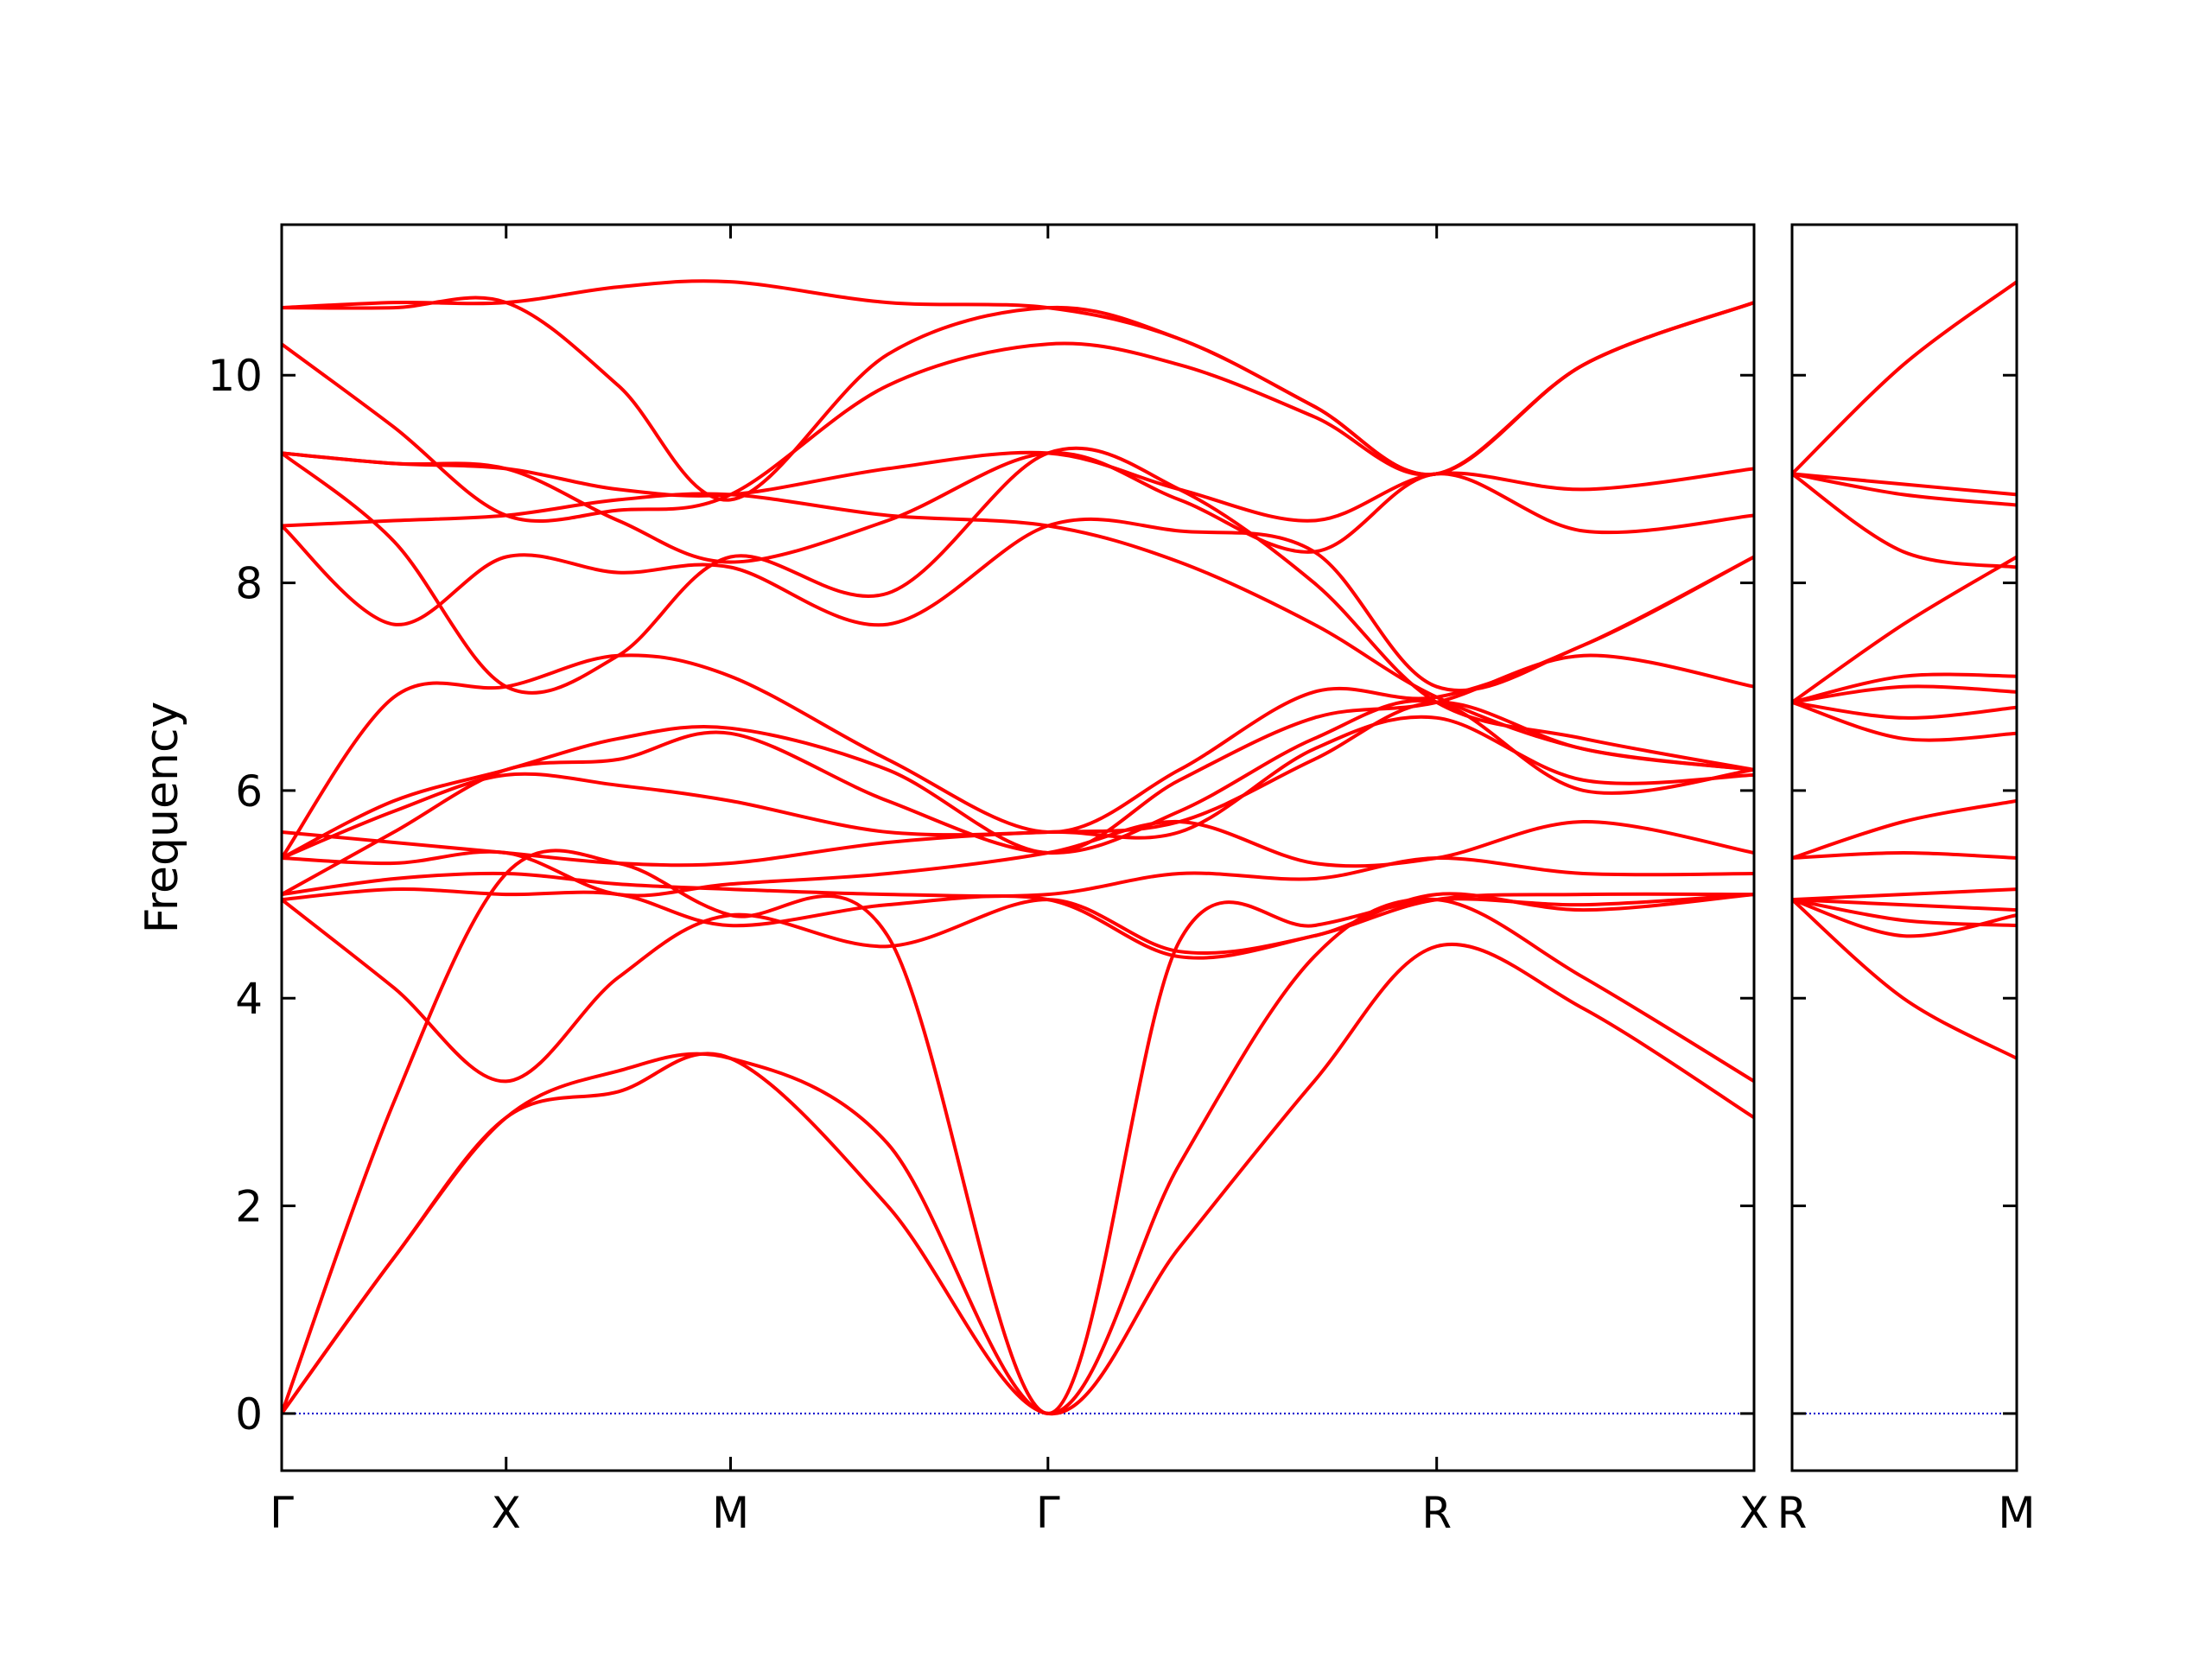 The width and height of the screenshot is (2212, 1659). I want to click on y-tick-label: 10, so click(235, 376).